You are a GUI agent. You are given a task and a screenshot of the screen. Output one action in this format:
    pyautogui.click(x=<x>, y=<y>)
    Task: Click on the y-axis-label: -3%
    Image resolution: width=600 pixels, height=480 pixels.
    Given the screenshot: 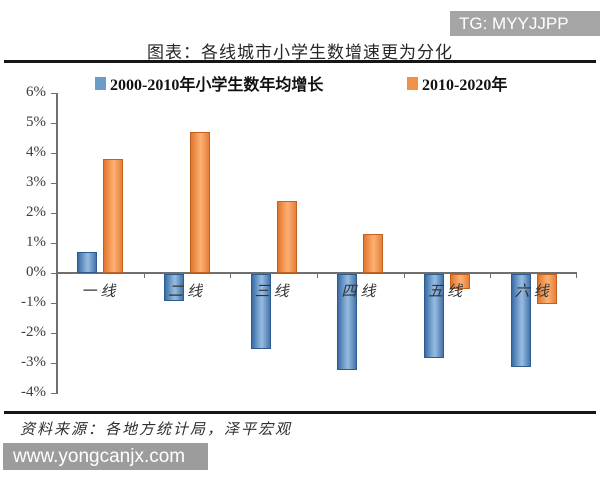 What is the action you would take?
    pyautogui.click(x=33, y=362)
    